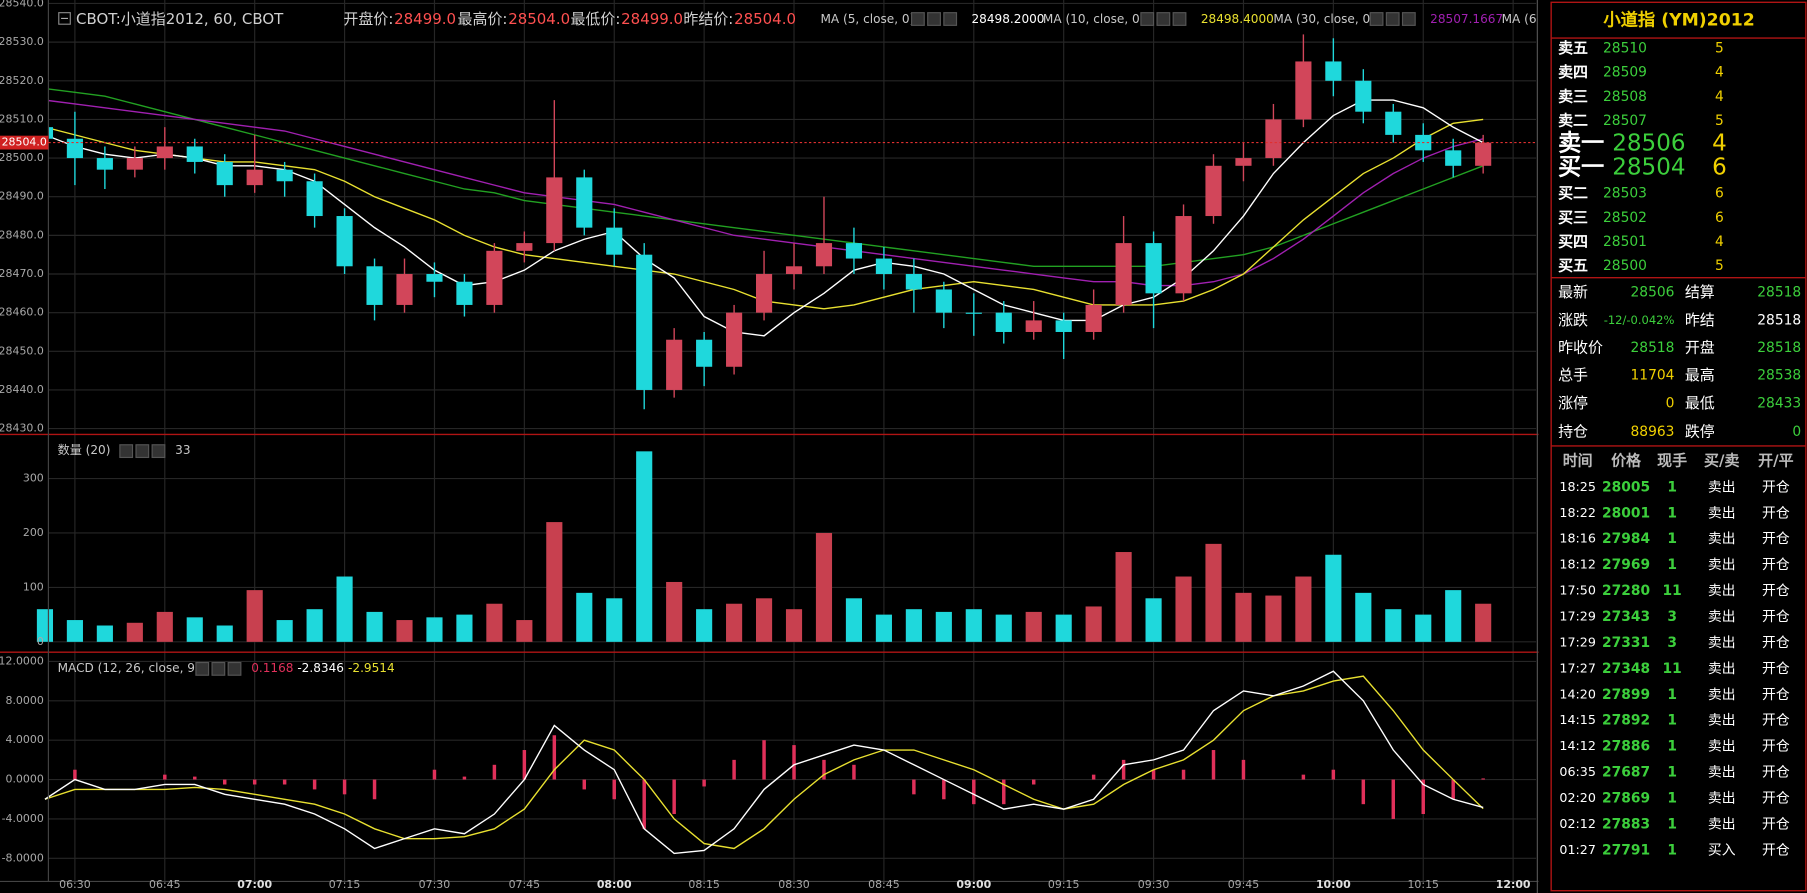 The height and width of the screenshot is (893, 1807). What do you see at coordinates (595, 19) in the screenshot?
I see `readout-label: 最低价:` at bounding box center [595, 19].